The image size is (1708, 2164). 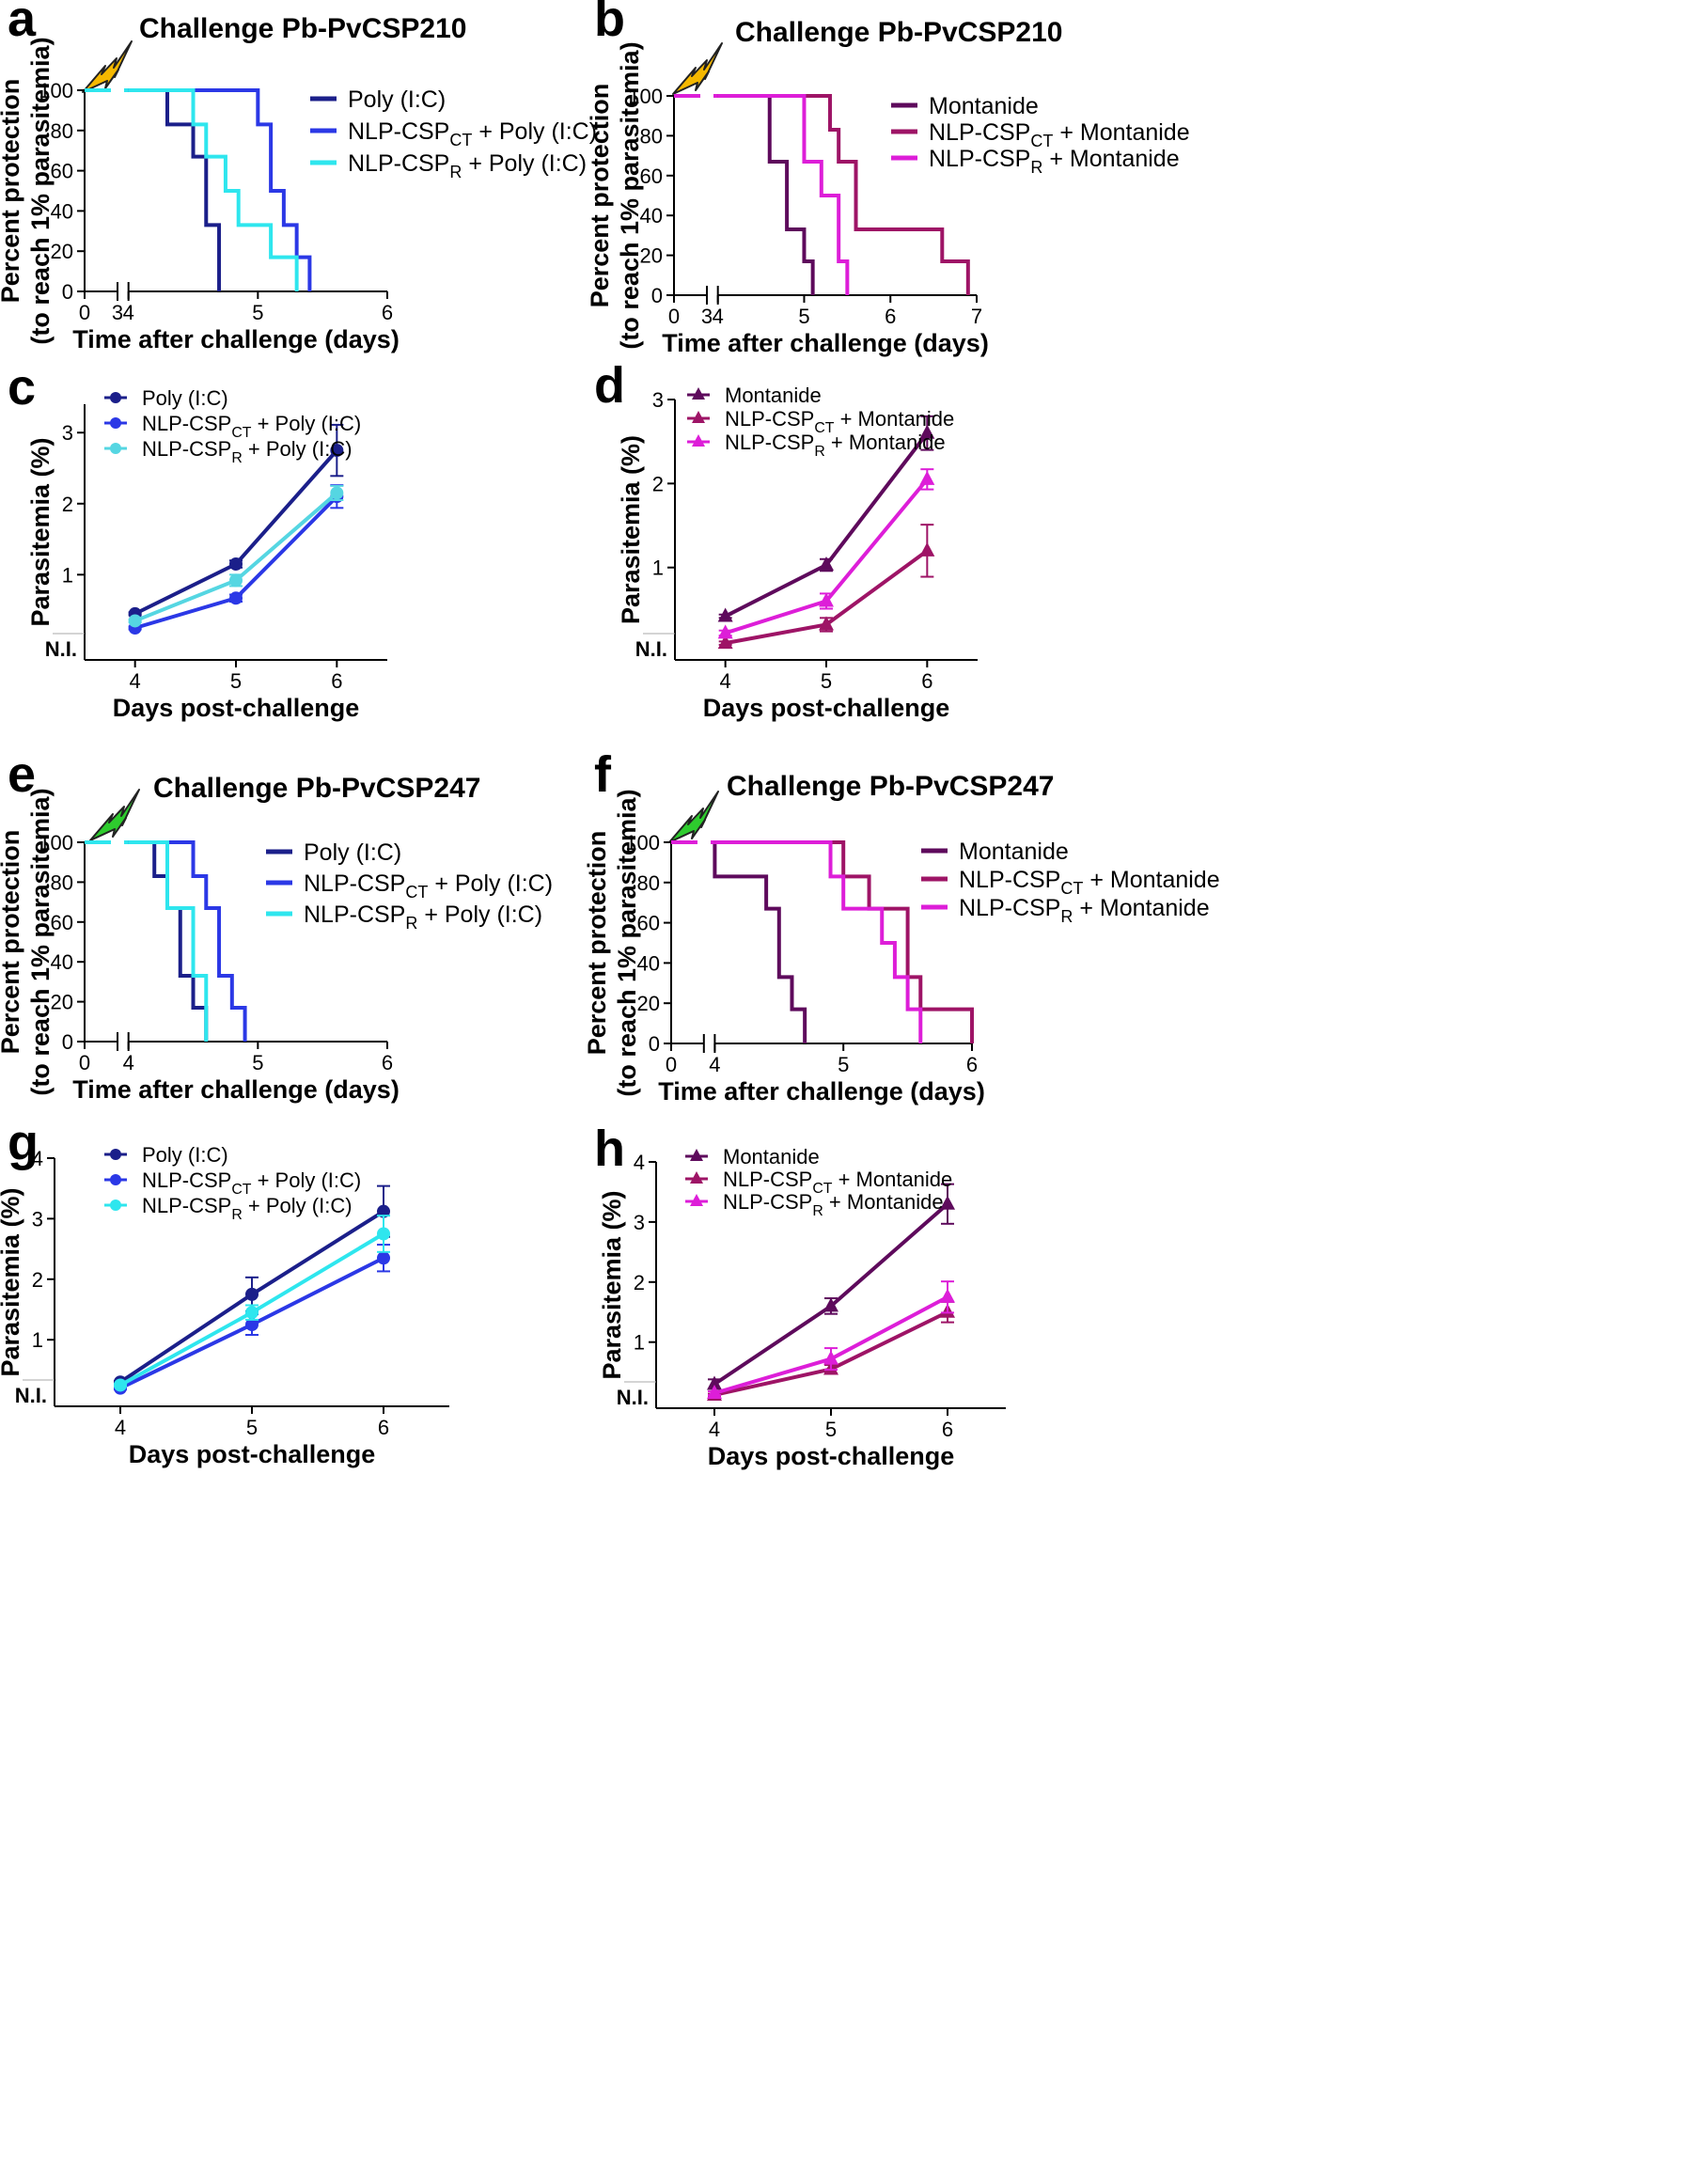 I want to click on panel-f-title: Challenge Pb-PvCSP247, so click(x=890, y=786).